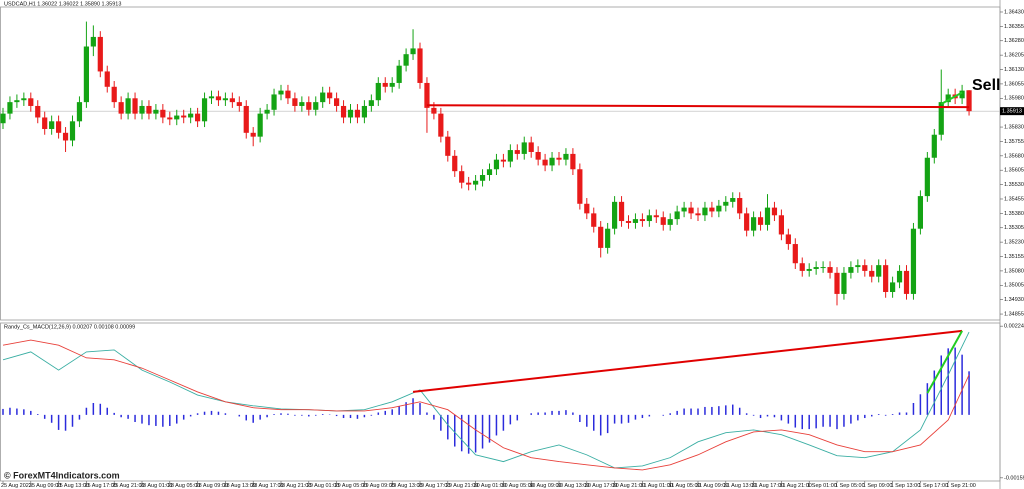 Image resolution: width=1024 pixels, height=489 pixels. What do you see at coordinates (933, 486) in the screenshot?
I see `x-tick-label: 1 Sep 17:00` at bounding box center [933, 486].